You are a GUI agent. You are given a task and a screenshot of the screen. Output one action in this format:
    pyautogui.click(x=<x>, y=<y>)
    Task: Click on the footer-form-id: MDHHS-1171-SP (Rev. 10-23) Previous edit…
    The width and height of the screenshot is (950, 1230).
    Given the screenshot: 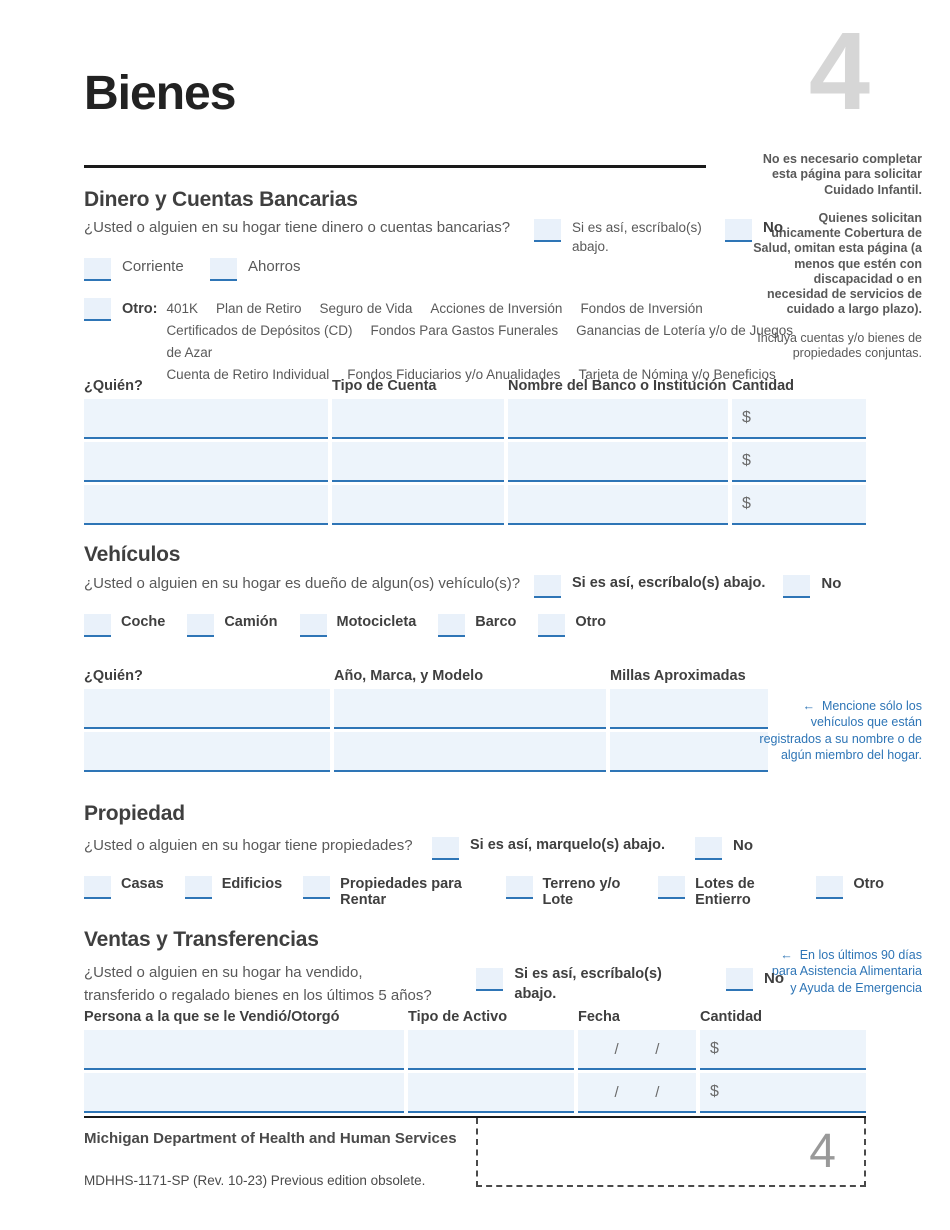 What is the action you would take?
    pyautogui.click(x=255, y=1180)
    